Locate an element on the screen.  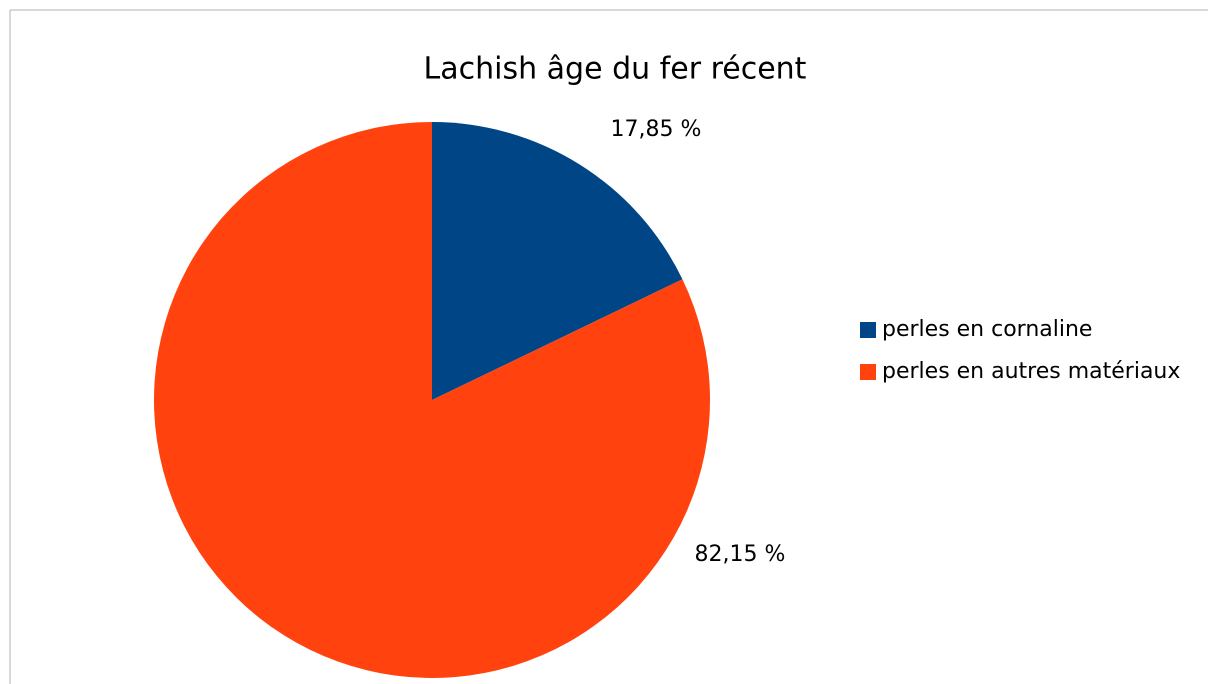
legend-label: perles en cornaline is located at coordinates (987, 329).